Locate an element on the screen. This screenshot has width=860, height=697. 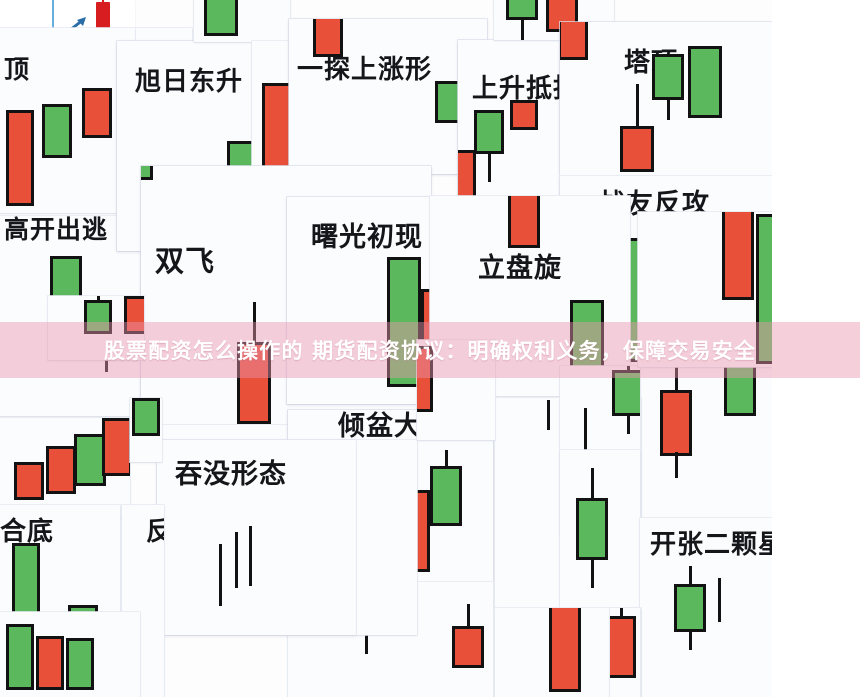
pattern-card-tunmo-right is located at coordinates (387, 537).